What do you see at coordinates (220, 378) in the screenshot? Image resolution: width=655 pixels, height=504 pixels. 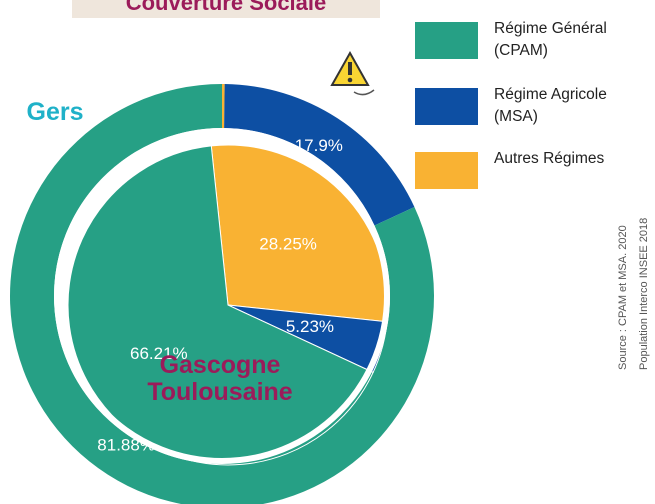 I see `category-label: Gascogne Toulousaine` at bounding box center [220, 378].